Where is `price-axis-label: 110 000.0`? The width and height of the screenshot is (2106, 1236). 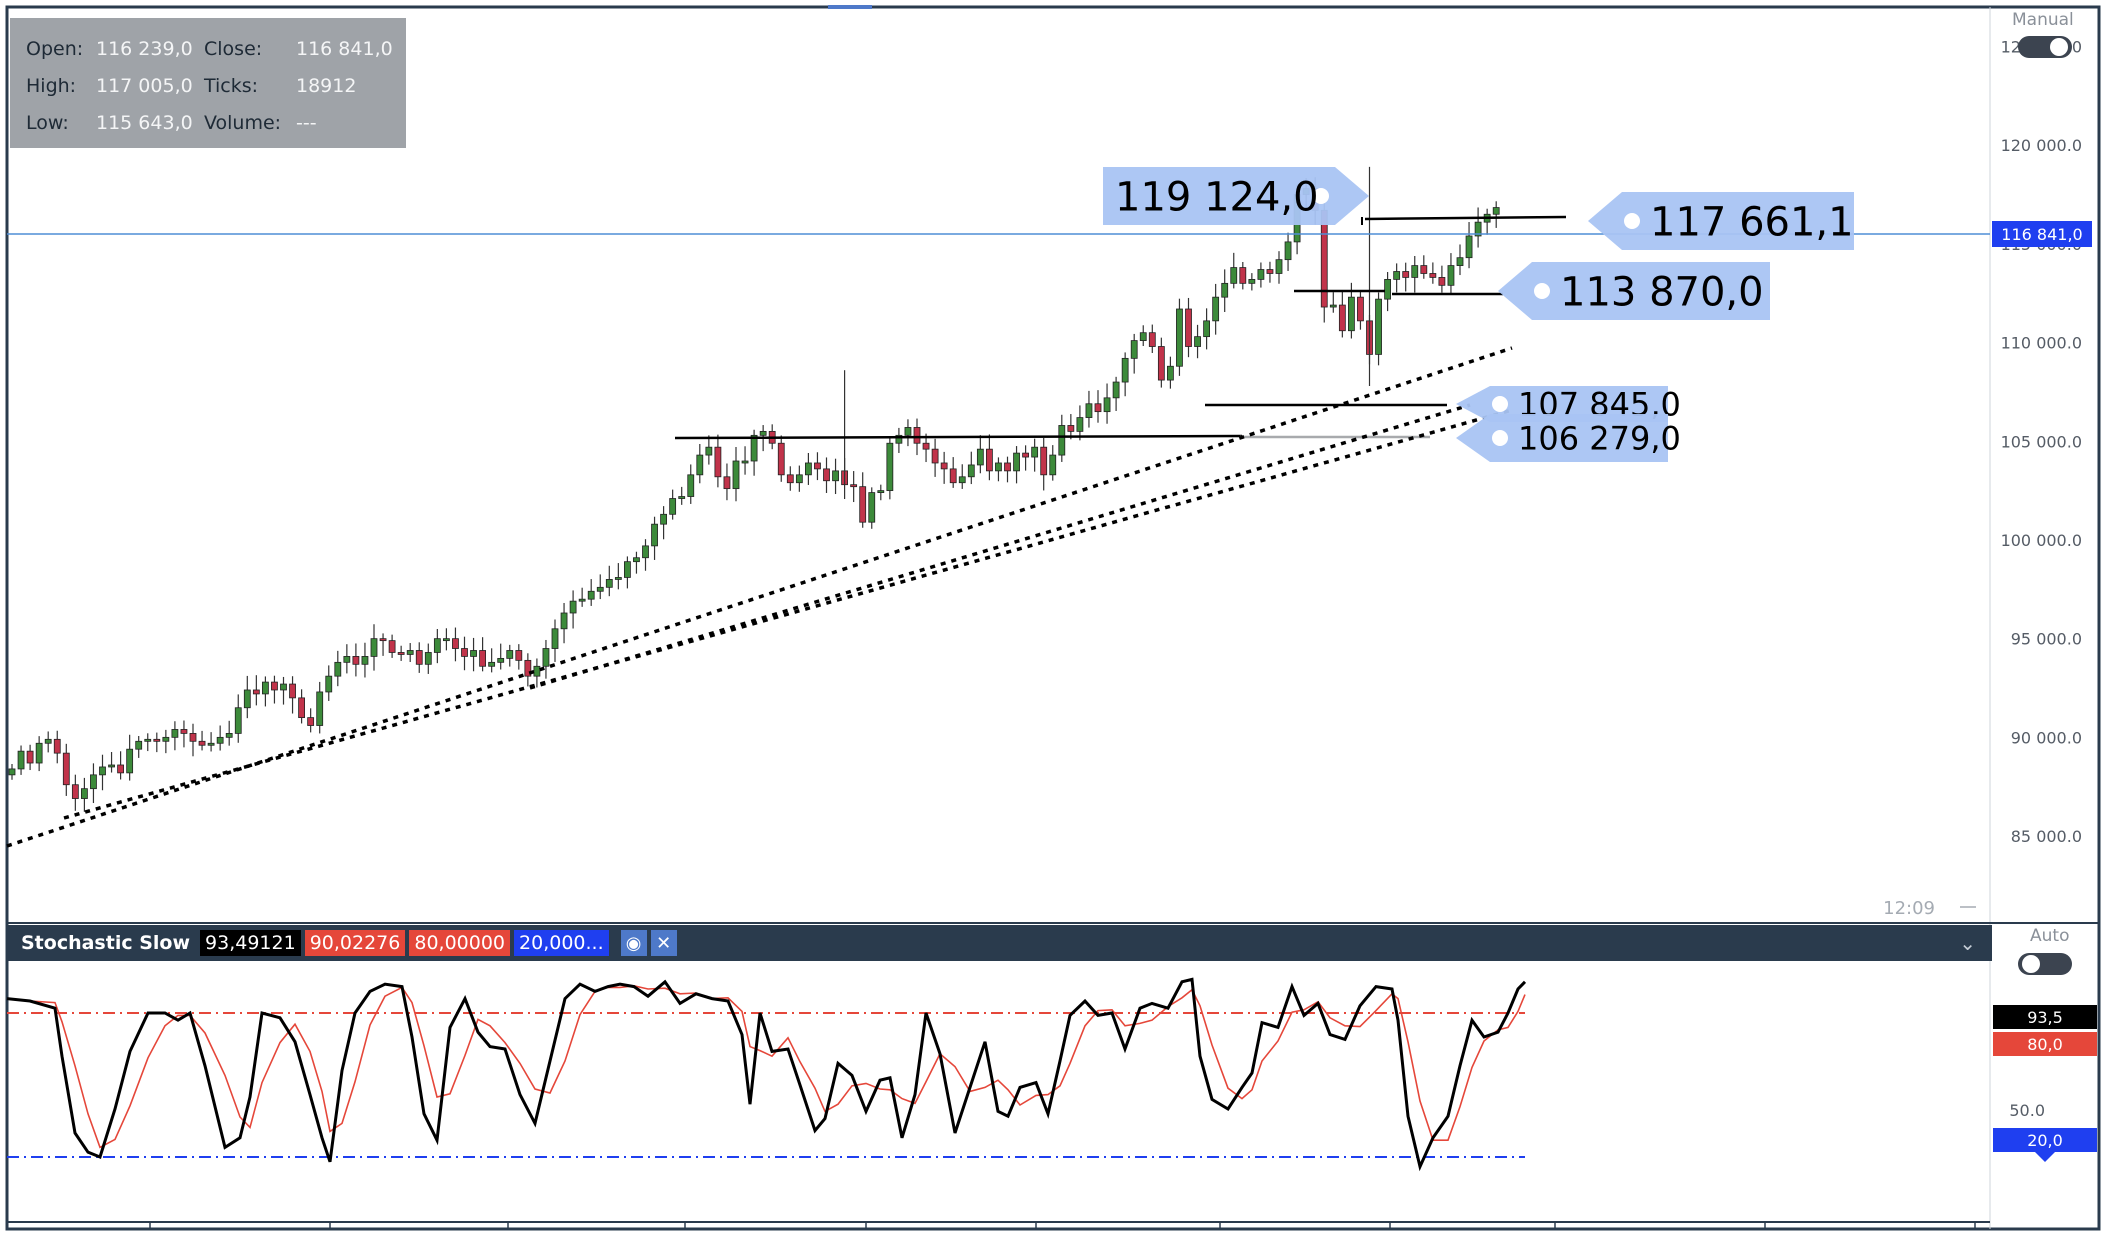 price-axis-label: 110 000.0 is located at coordinates (2041, 343).